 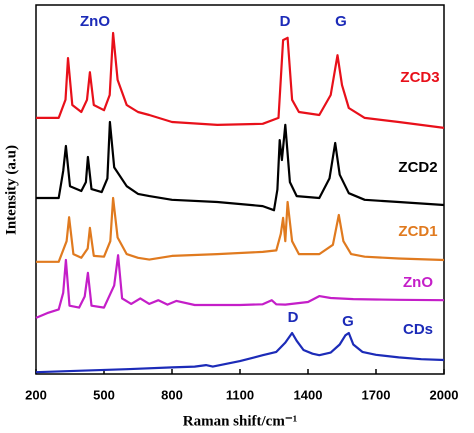 What do you see at coordinates (418, 282) in the screenshot?
I see `series-label: ZnO` at bounding box center [418, 282].